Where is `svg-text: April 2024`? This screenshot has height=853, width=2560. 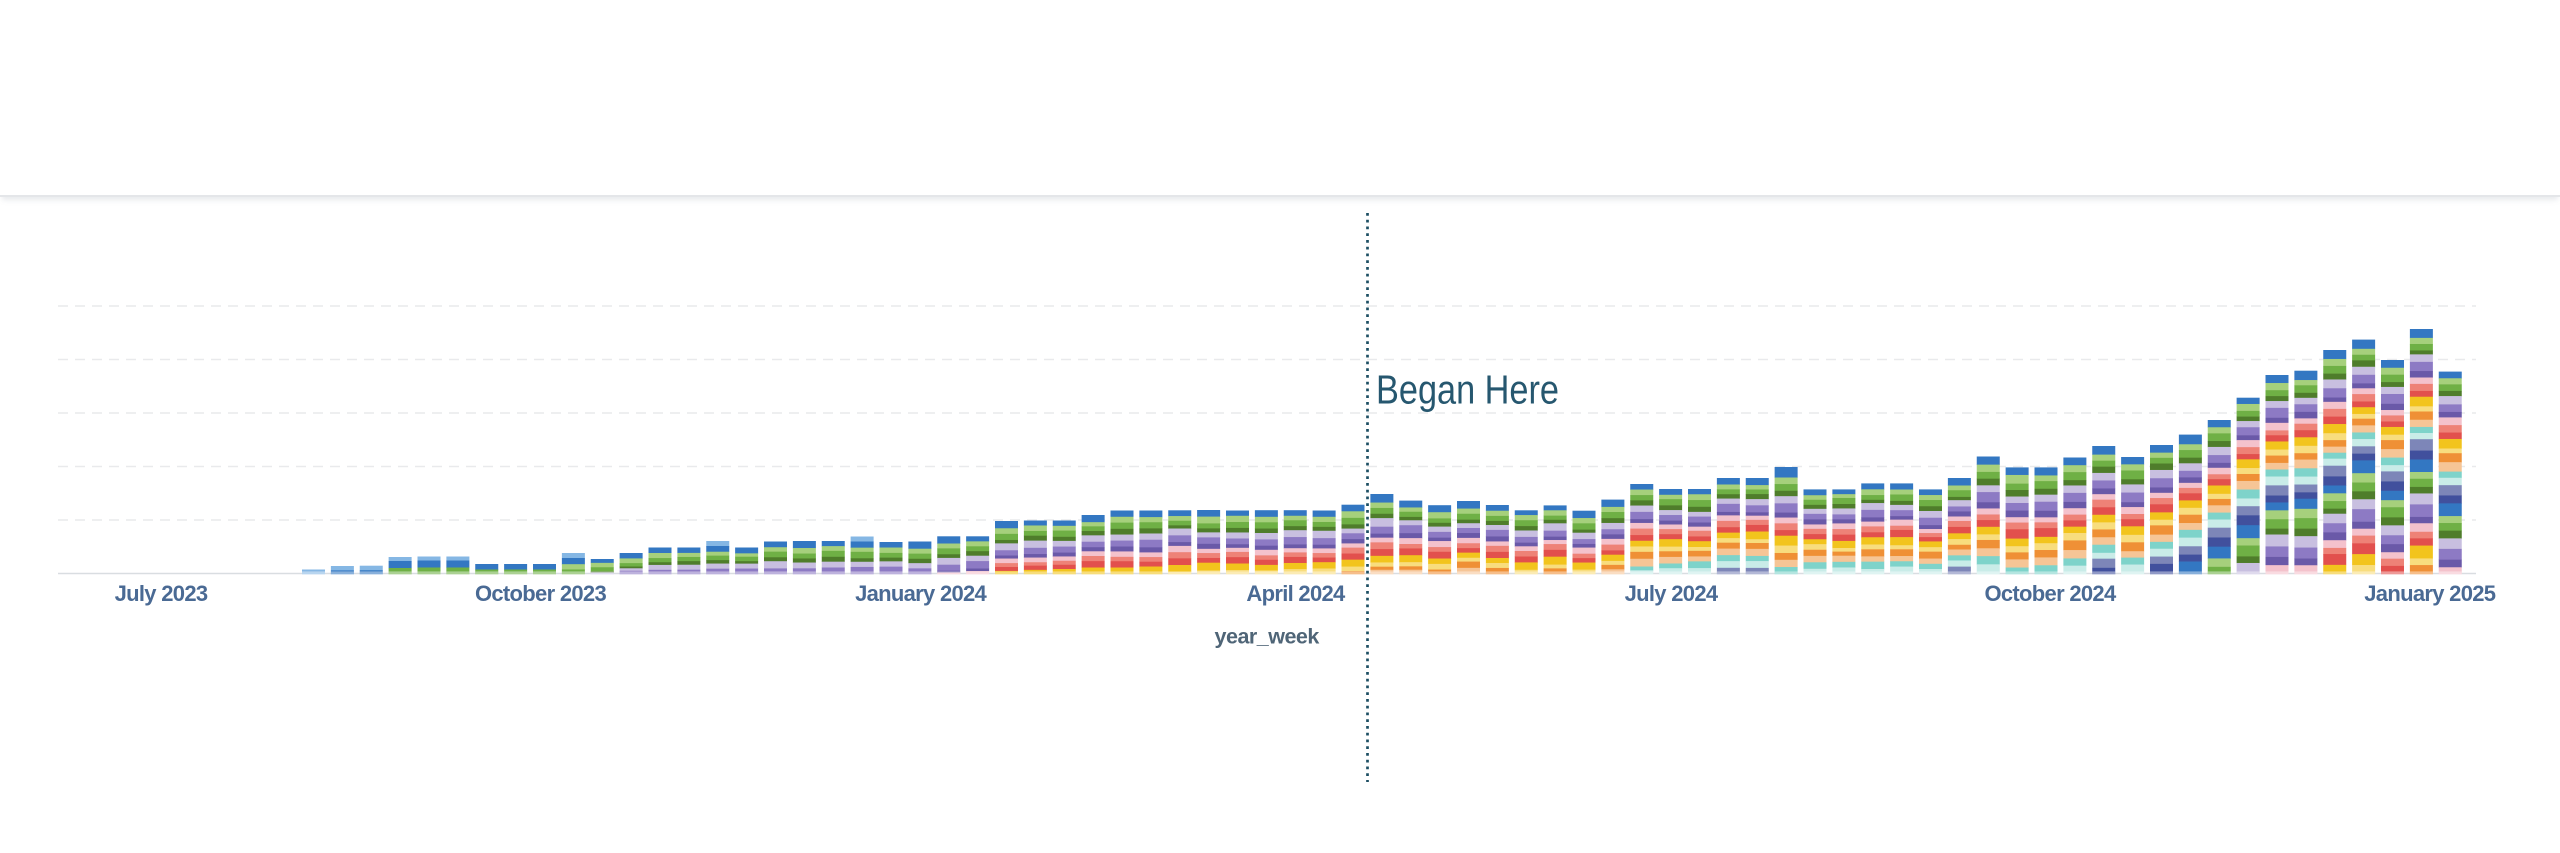 svg-text: April 2024 is located at coordinates (1296, 593).